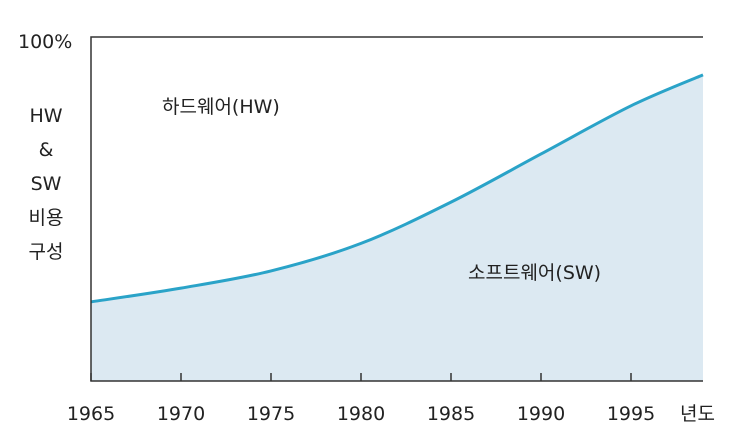 This screenshot has width=746, height=444. What do you see at coordinates (91, 414) in the screenshot?
I see `x-tick-label: 1965` at bounding box center [91, 414].